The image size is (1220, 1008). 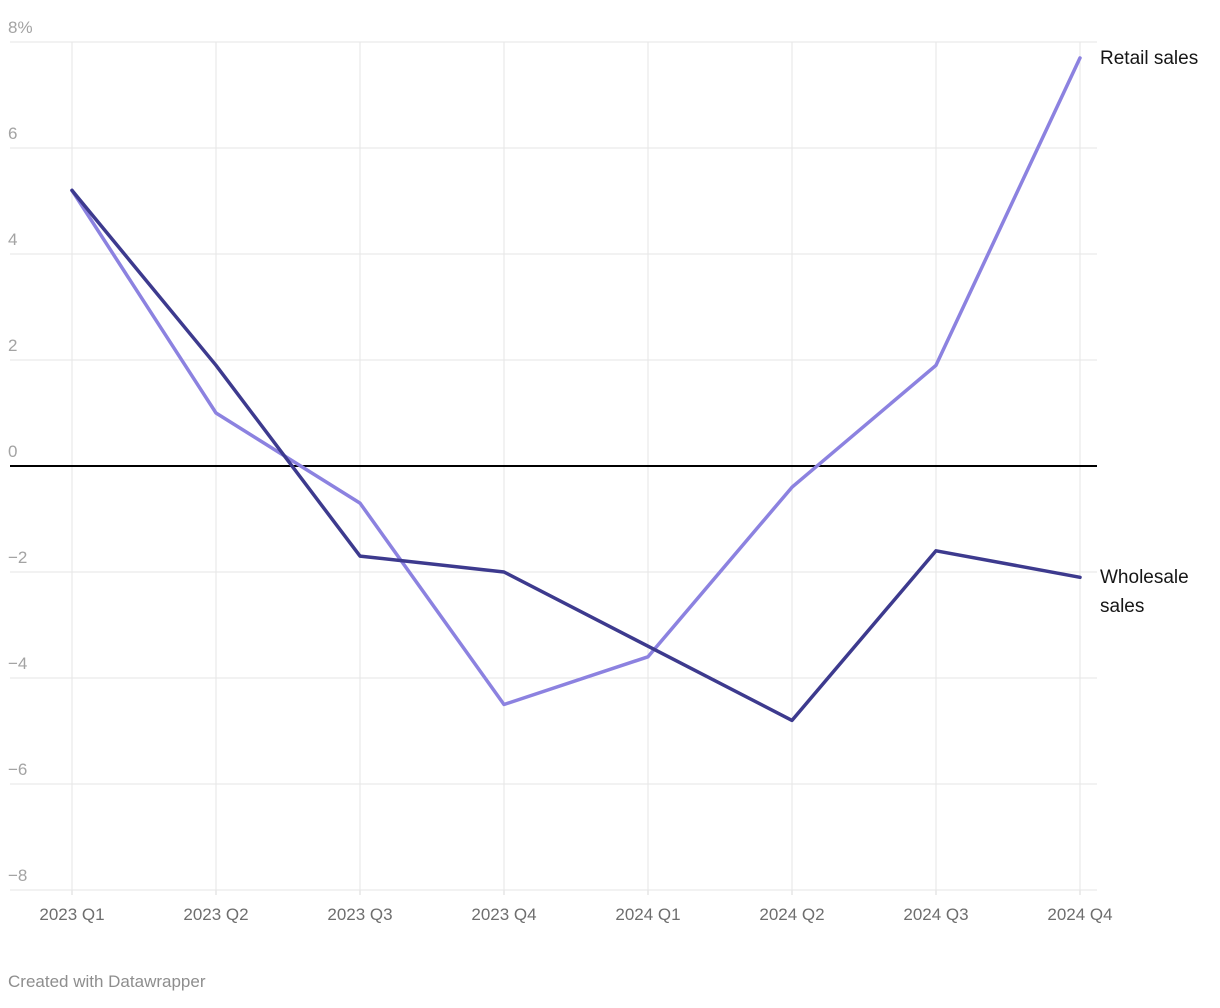 I want to click on y-tick-label: 4, so click(x=12, y=239).